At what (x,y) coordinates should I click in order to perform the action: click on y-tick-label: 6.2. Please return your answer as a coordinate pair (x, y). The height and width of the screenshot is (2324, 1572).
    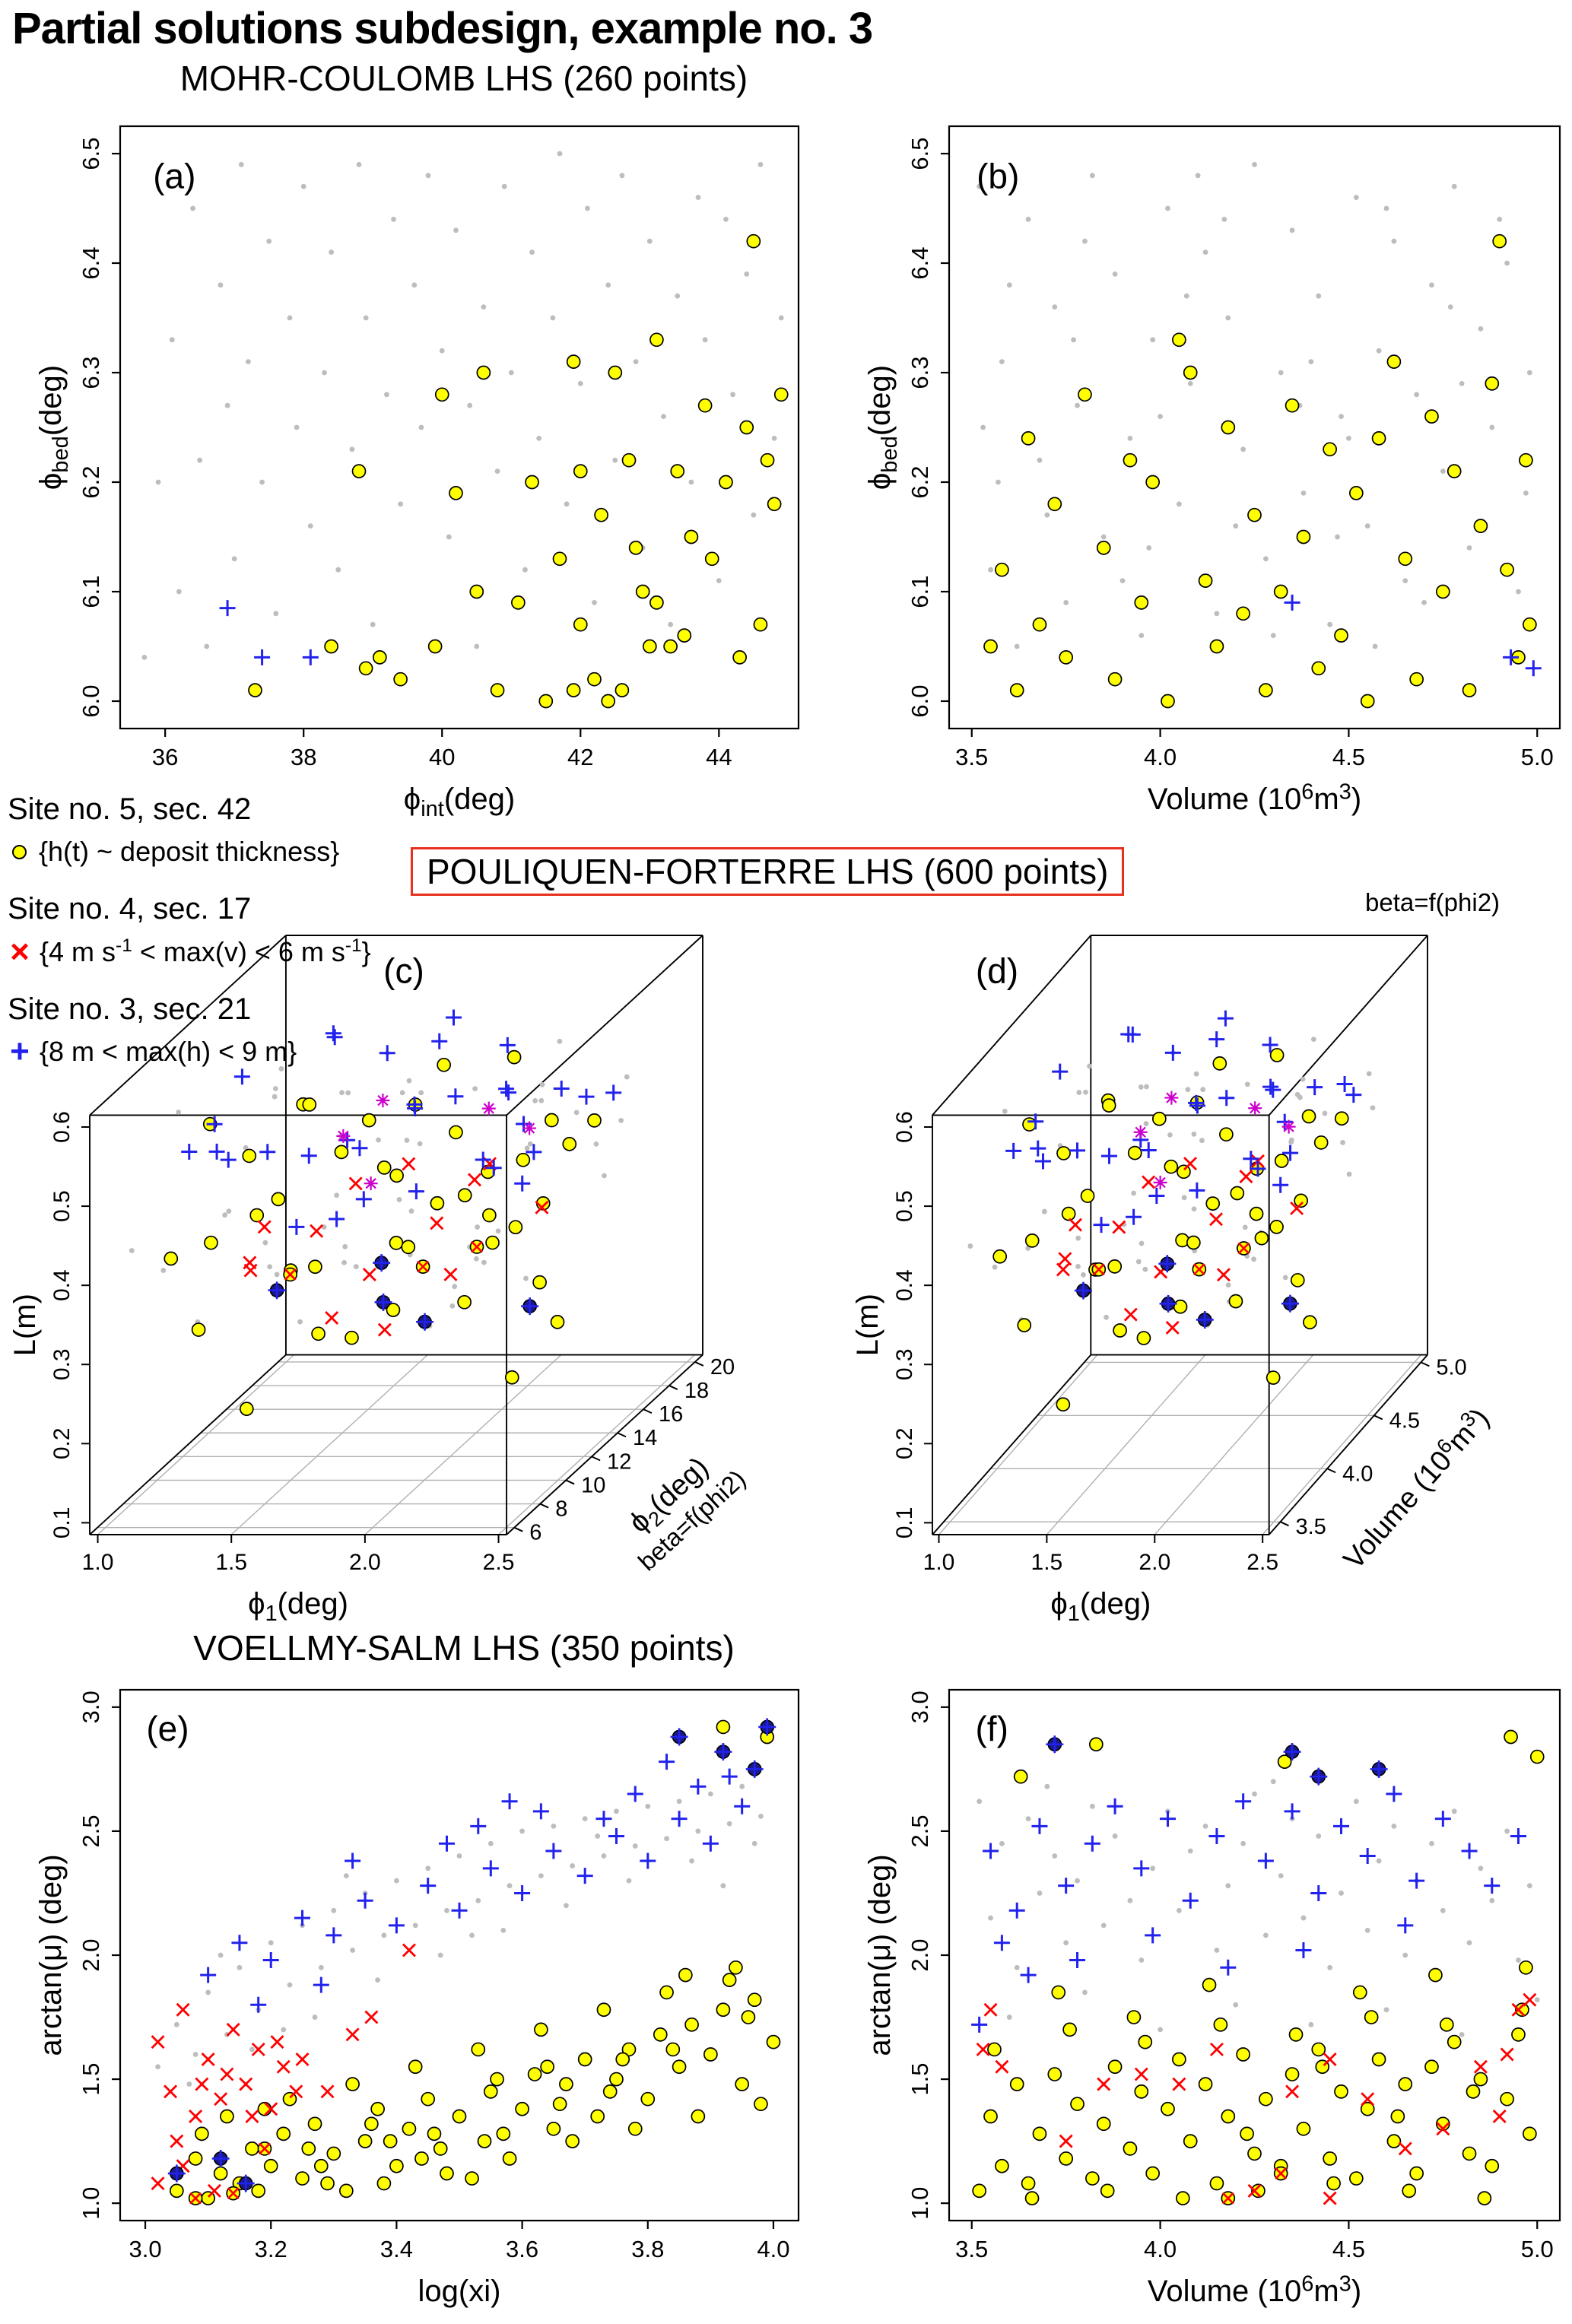
    Looking at the image, I should click on (91, 482).